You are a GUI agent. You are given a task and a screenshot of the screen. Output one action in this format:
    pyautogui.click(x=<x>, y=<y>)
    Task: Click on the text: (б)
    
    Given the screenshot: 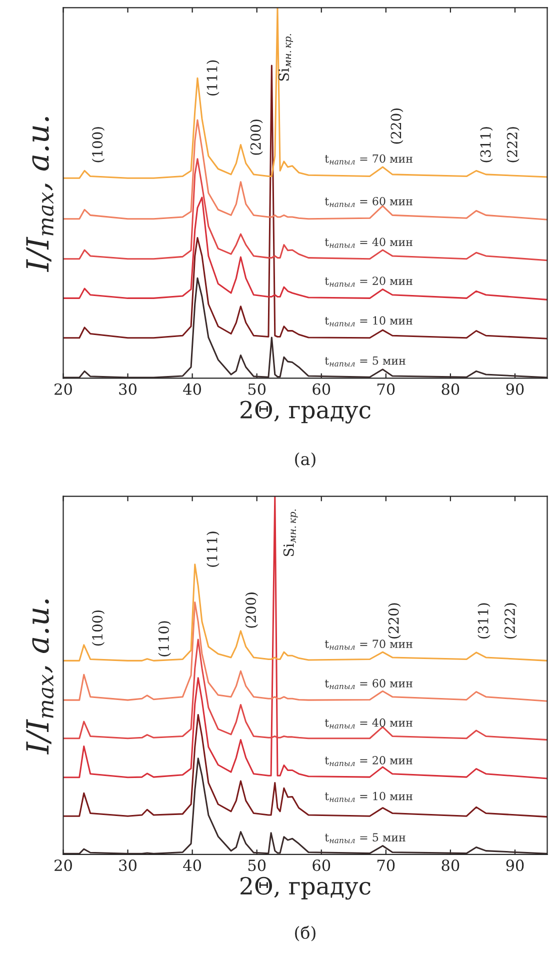 What is the action you would take?
    pyautogui.click(x=305, y=934)
    